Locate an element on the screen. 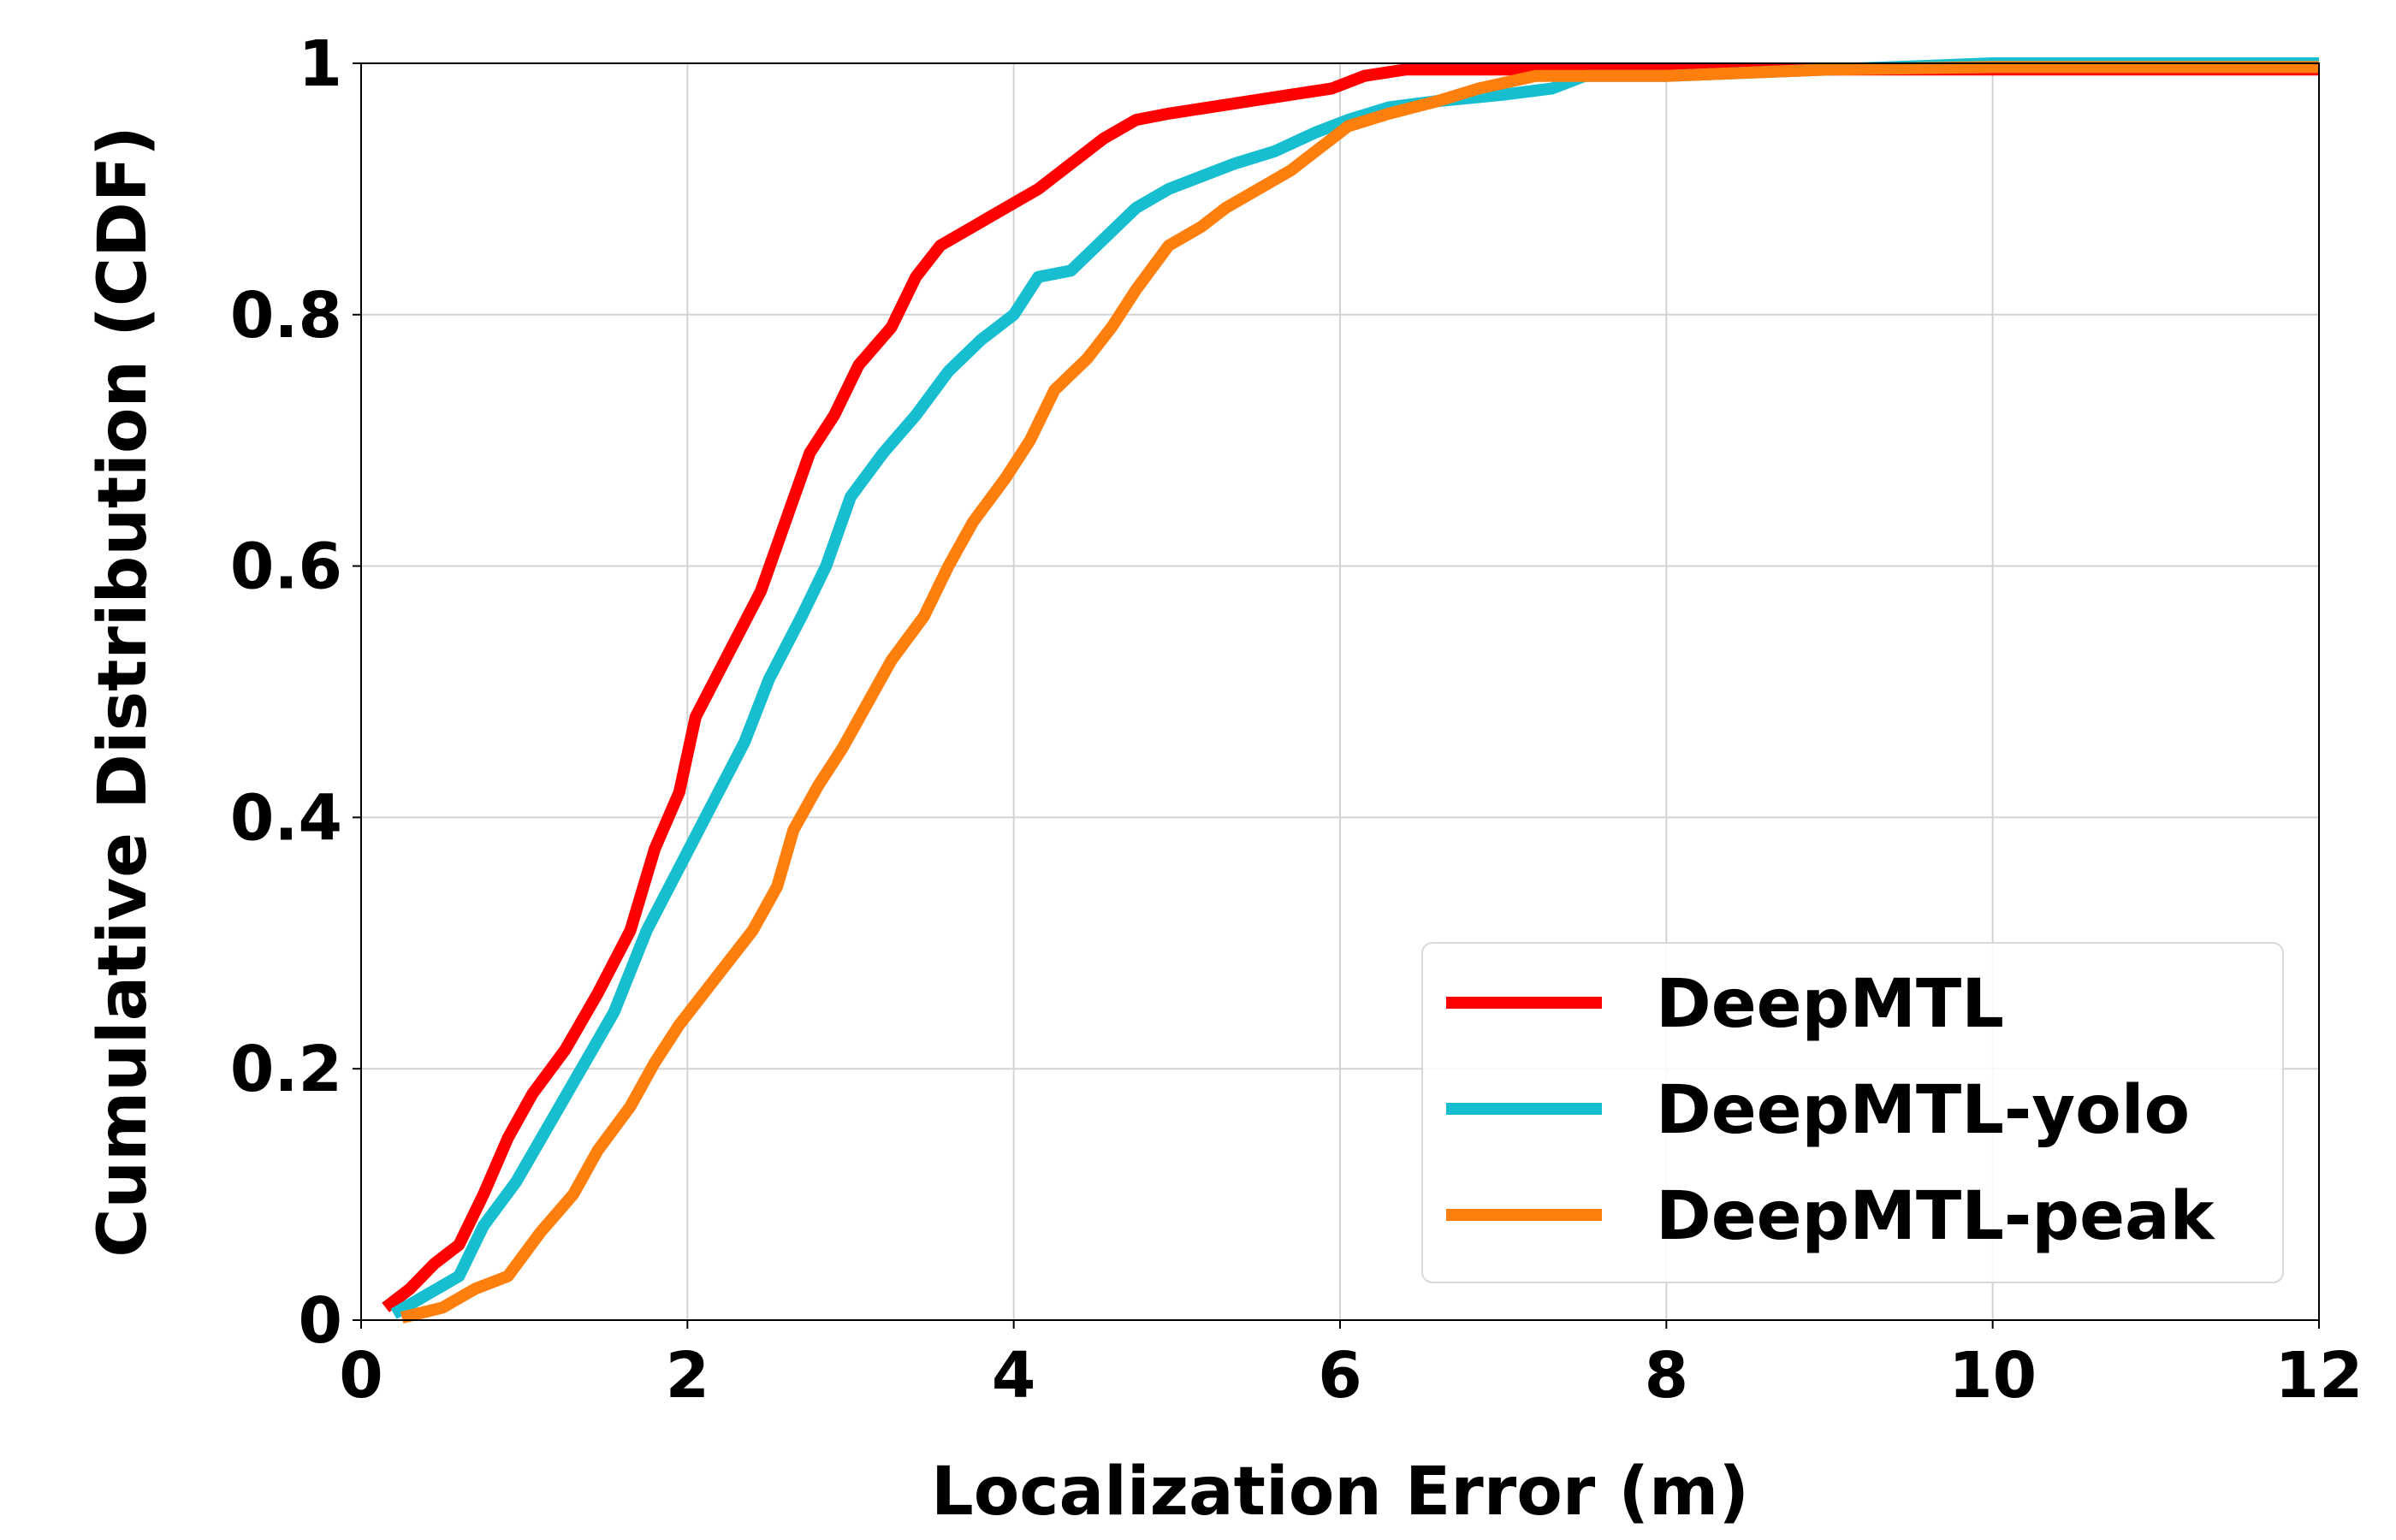 The height and width of the screenshot is (1540, 2396). x-tick-label-0: 0 is located at coordinates (361, 1376).